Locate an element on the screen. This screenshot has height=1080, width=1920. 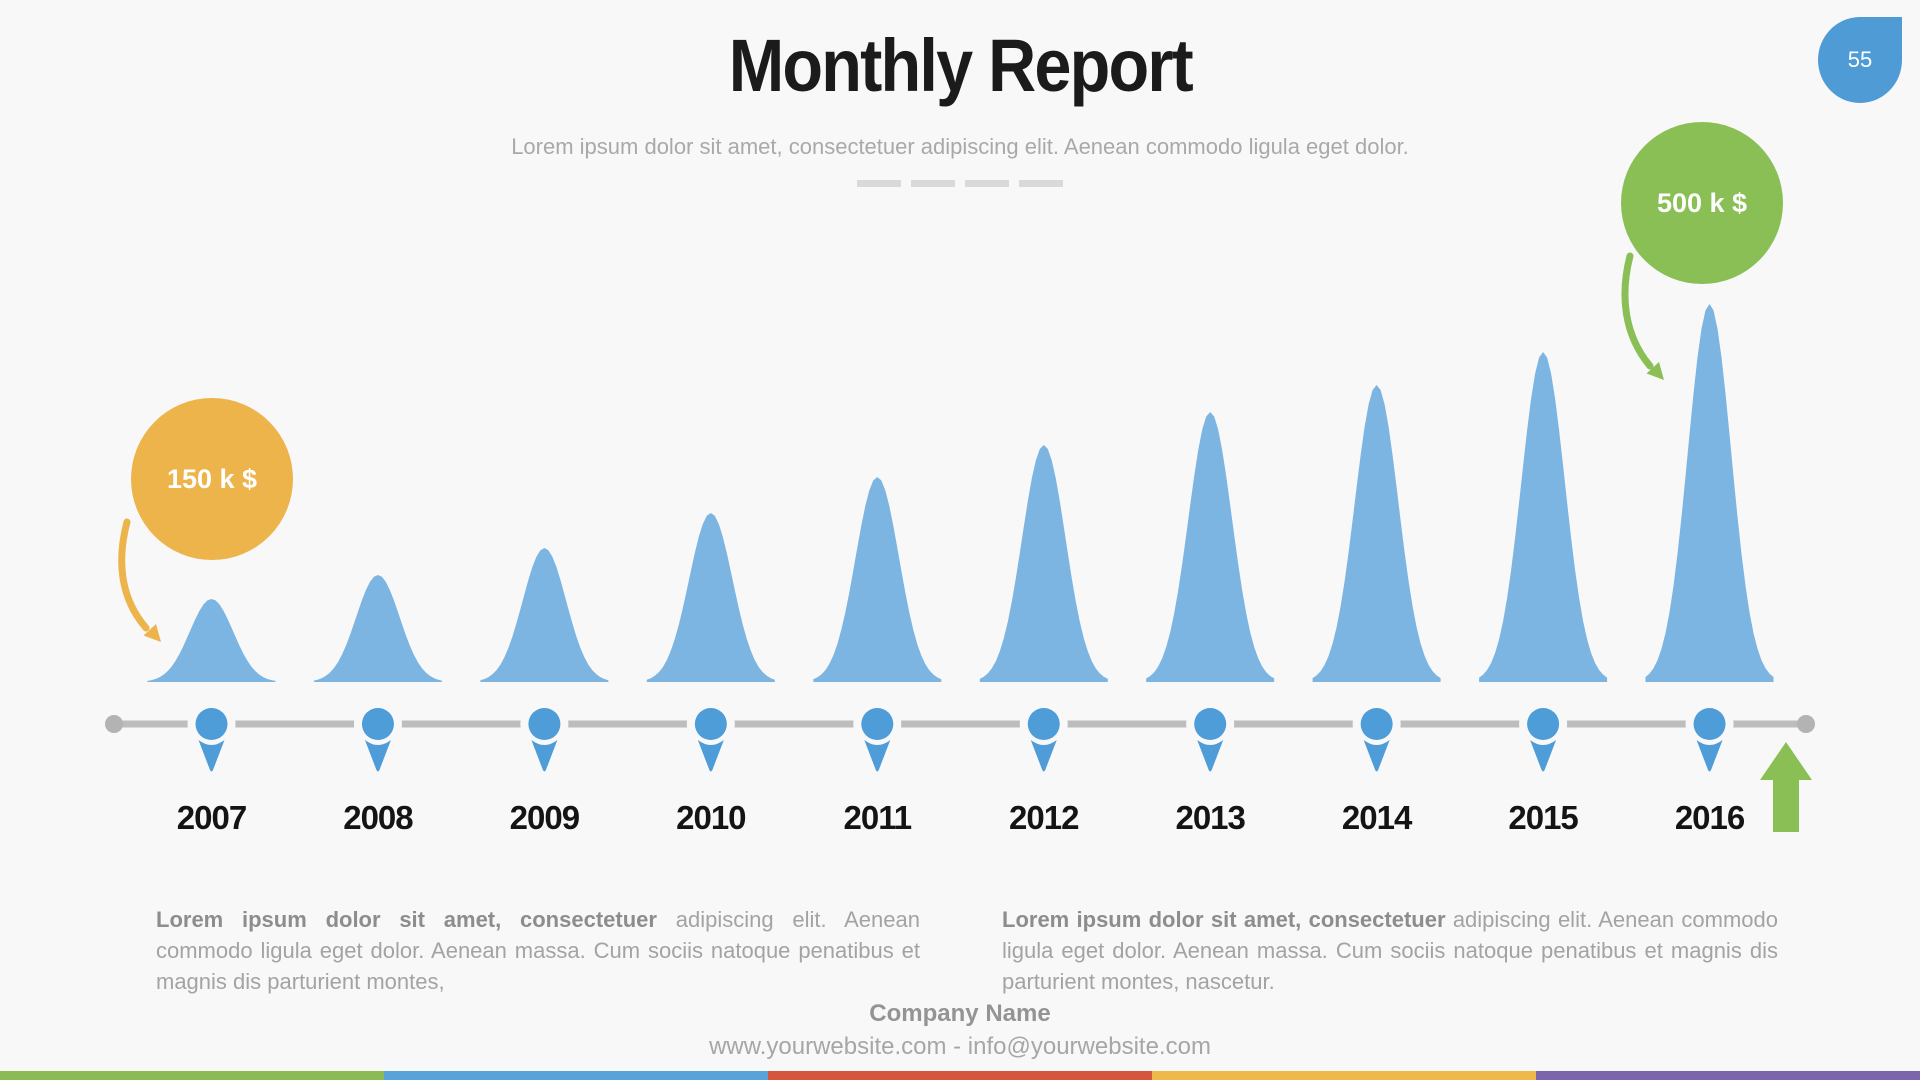
timeline-dot-2012 is located at coordinates (1043, 724).